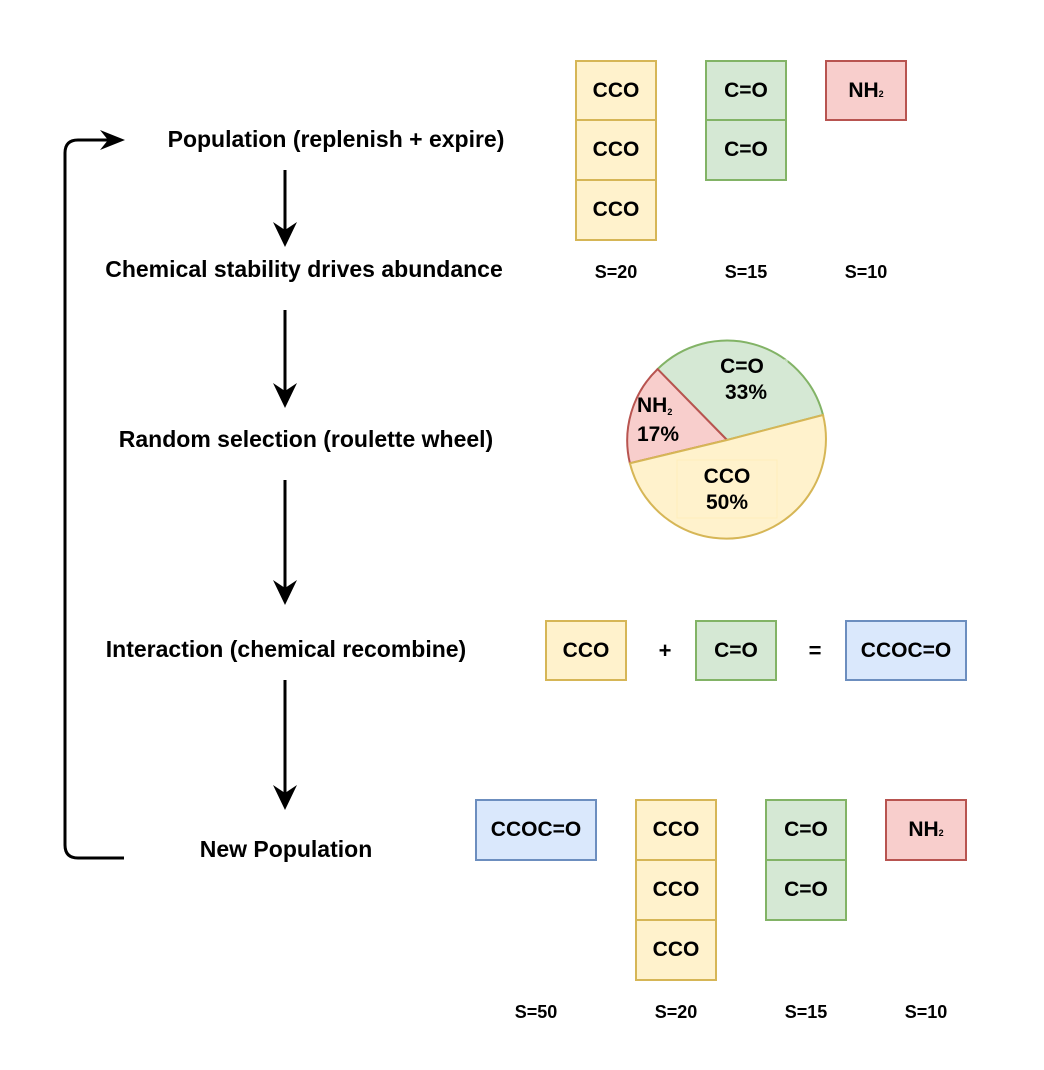 This screenshot has width=1044, height=1070. What do you see at coordinates (304, 269) in the screenshot?
I see `step-stability: Chemical stability drives abundance` at bounding box center [304, 269].